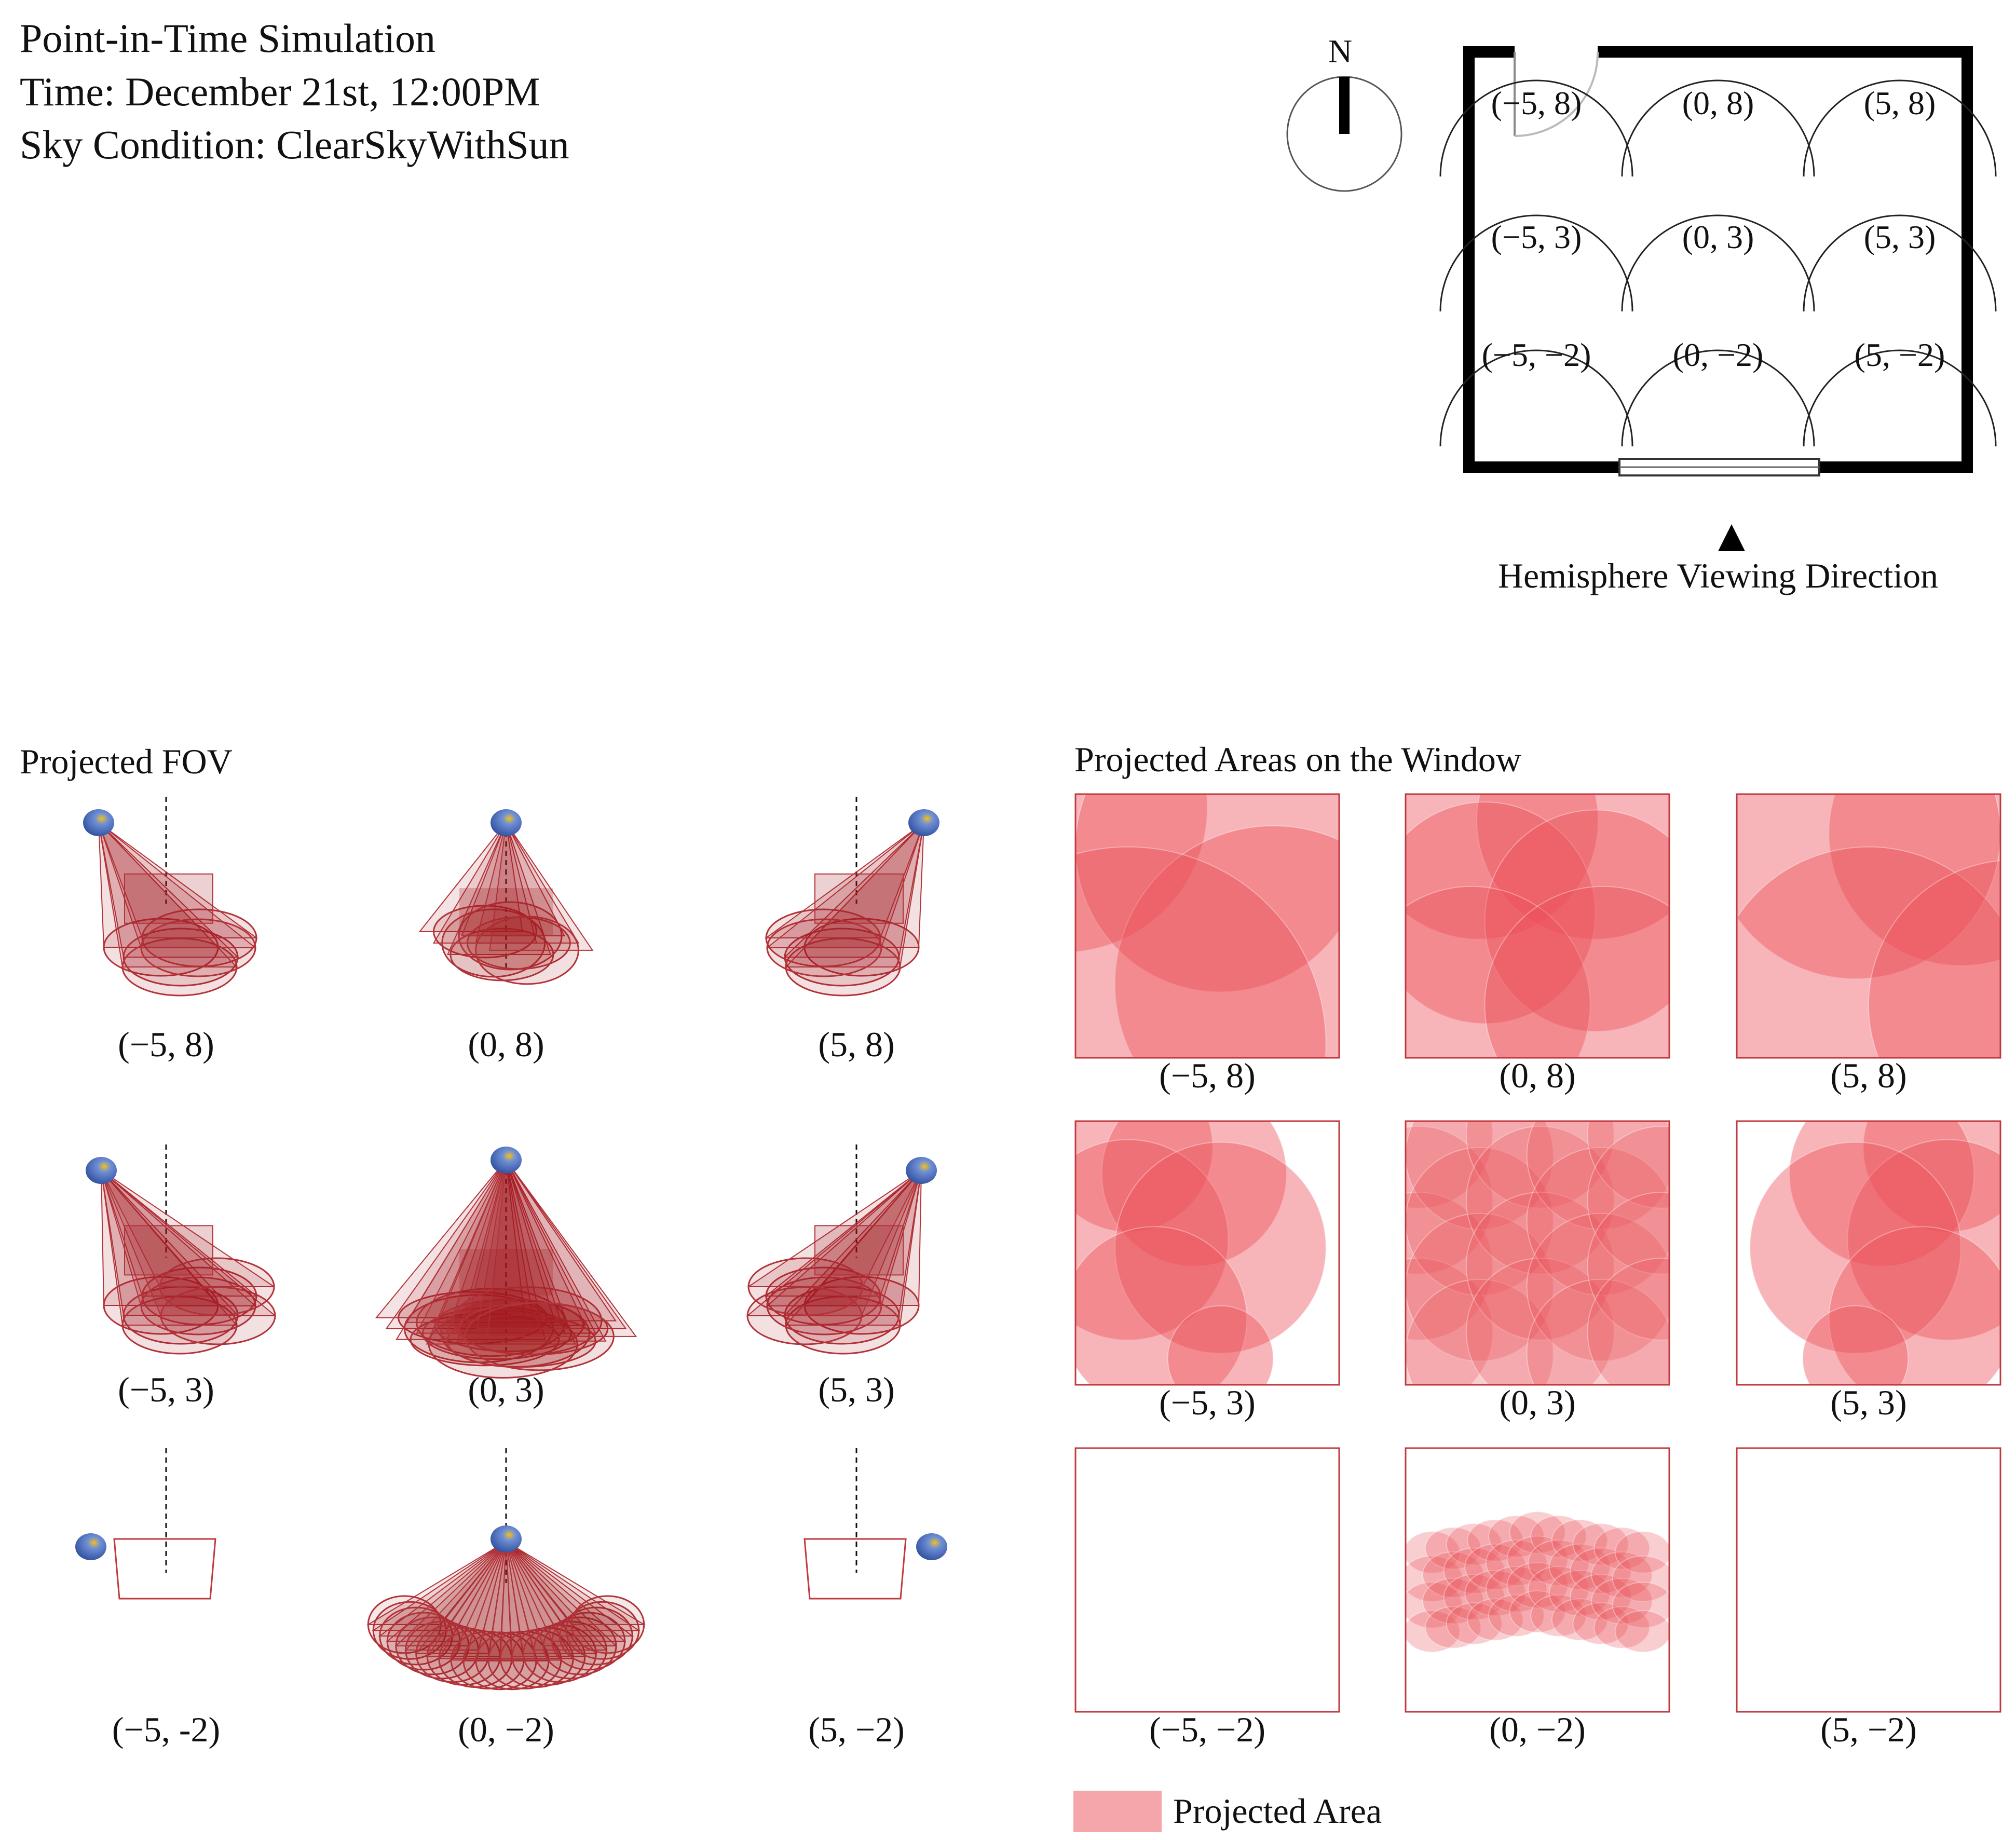 This screenshot has height=1840, width=2016. Describe the element at coordinates (1869, 1729) in the screenshot. I see `window-label: (5, −2)` at that location.